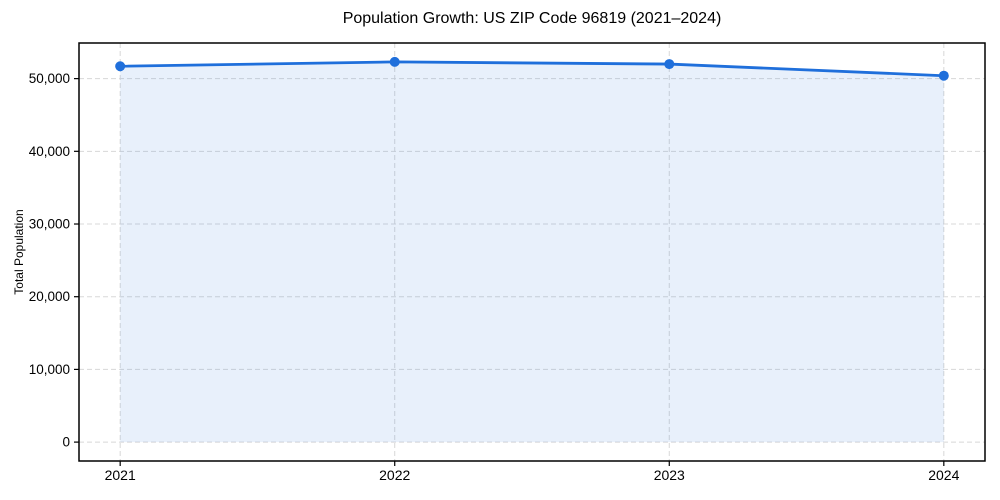 This screenshot has width=1000, height=500. Describe the element at coordinates (120, 66) in the screenshot. I see `data-point-2021` at that location.